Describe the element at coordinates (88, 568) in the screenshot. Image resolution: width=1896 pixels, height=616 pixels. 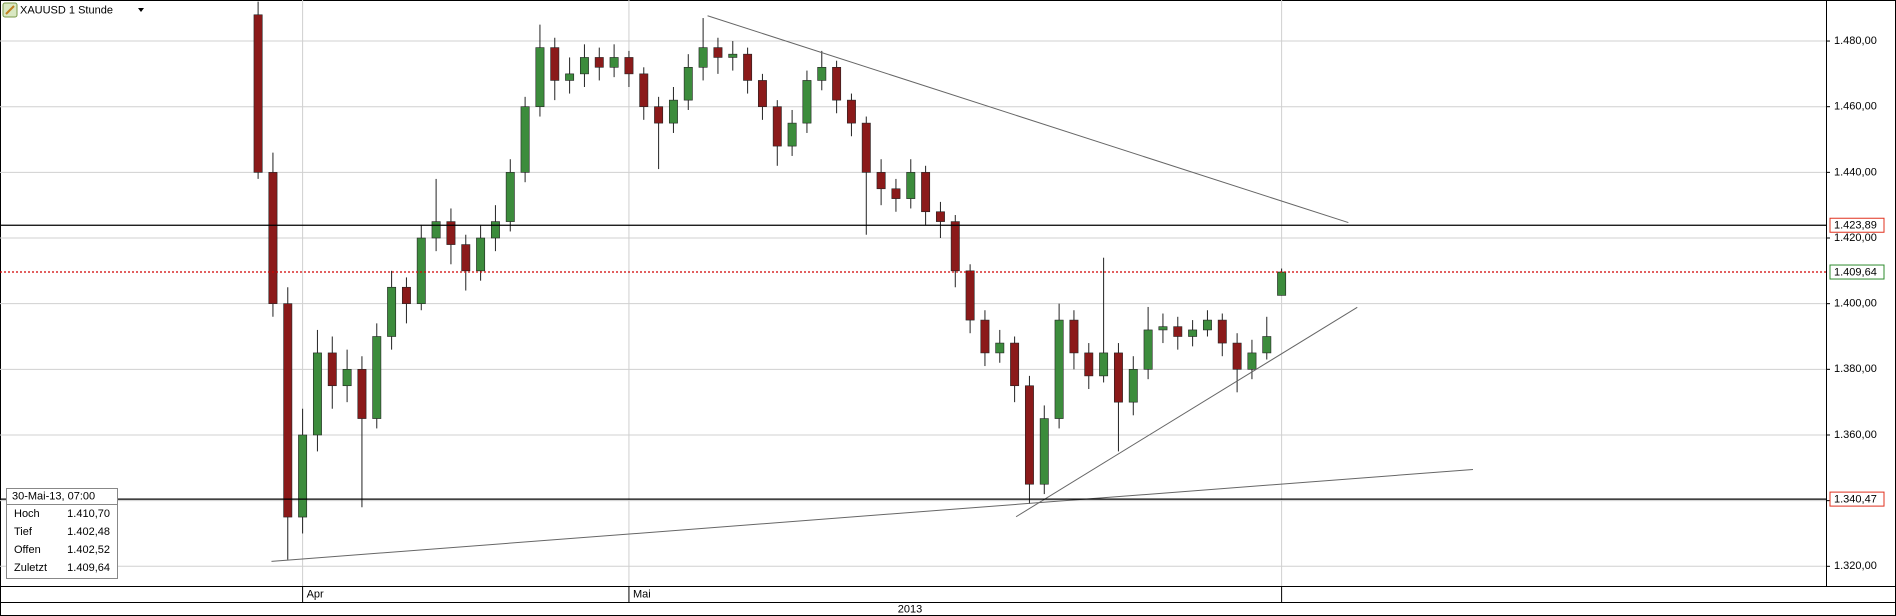
I see `info-value: 1.409,64` at that location.